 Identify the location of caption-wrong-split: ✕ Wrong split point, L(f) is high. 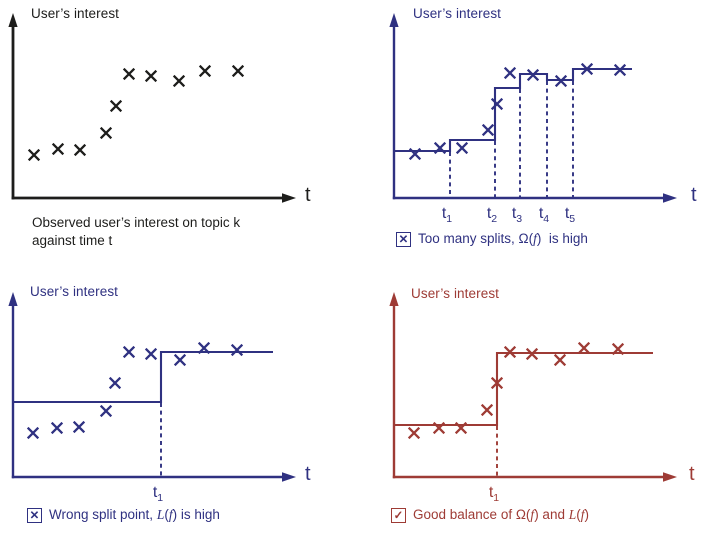
(123, 515).